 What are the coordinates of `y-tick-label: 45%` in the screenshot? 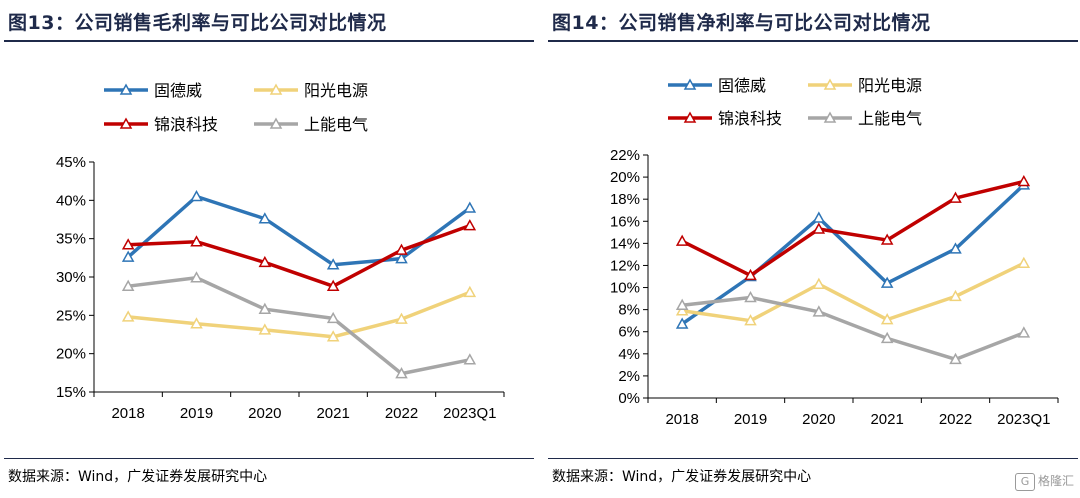 It's located at (71, 162).